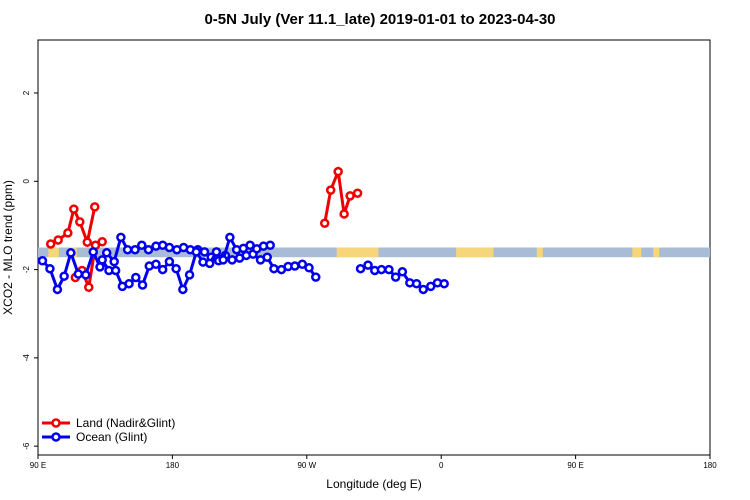  Describe the element at coordinates (26, 92) in the screenshot. I see `y-tick-label: 2` at that location.